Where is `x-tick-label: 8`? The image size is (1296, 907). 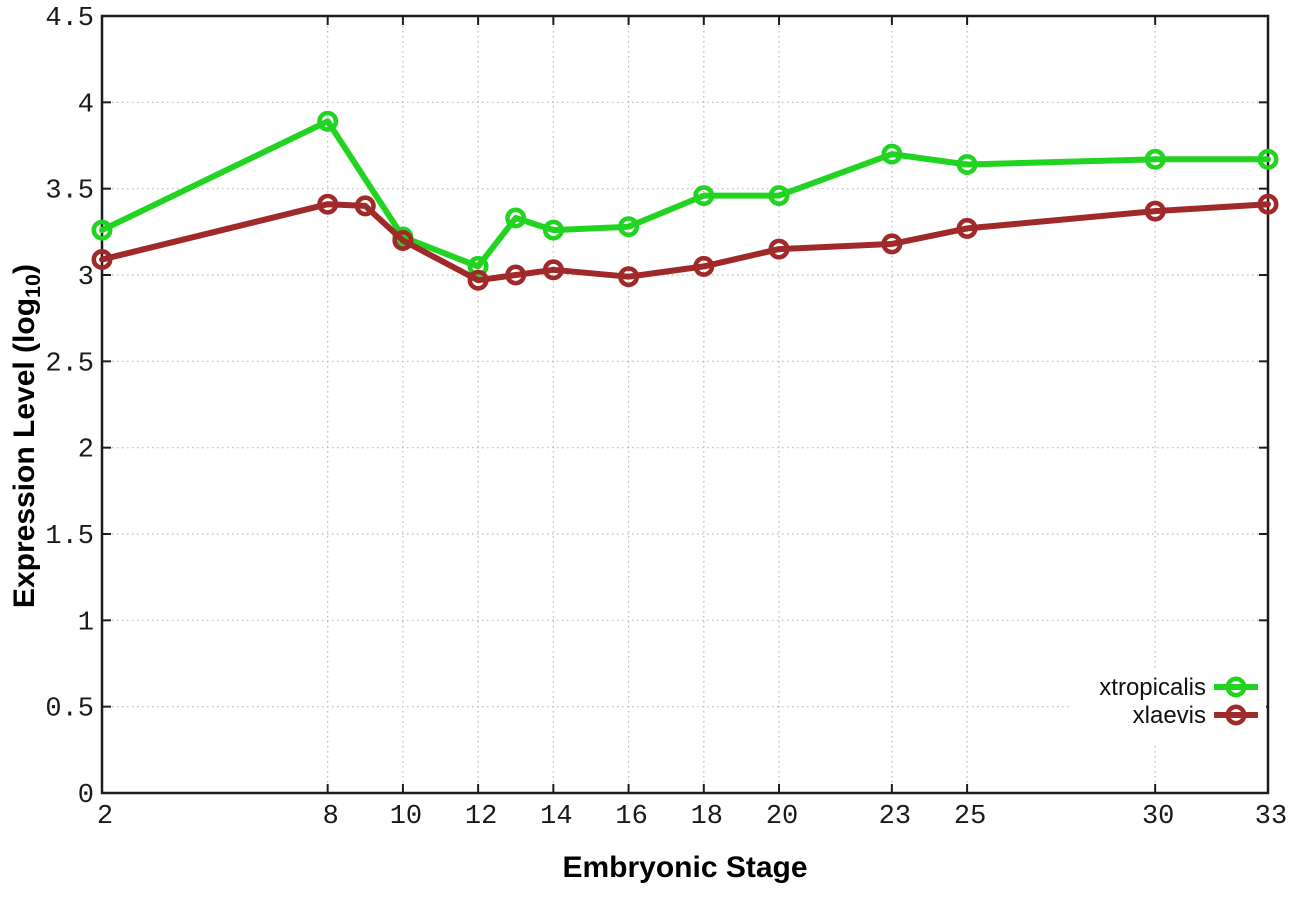 x-tick-label: 8 is located at coordinates (331, 817).